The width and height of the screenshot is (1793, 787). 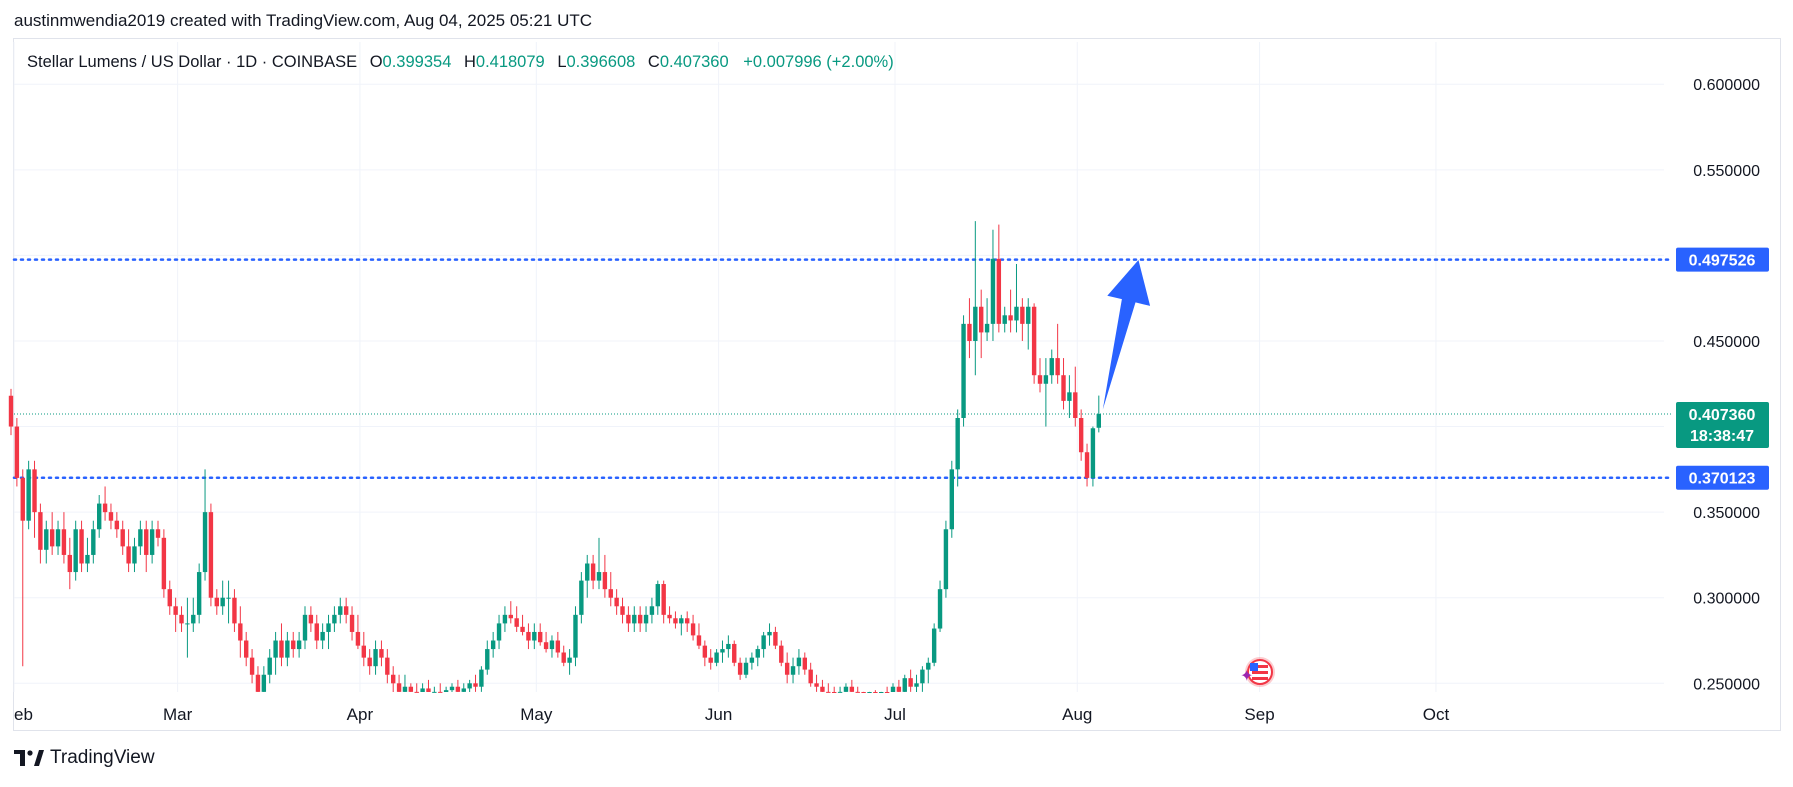 What do you see at coordinates (1257, 672) in the screenshot?
I see `us-flag-event-icon: ✦` at bounding box center [1257, 672].